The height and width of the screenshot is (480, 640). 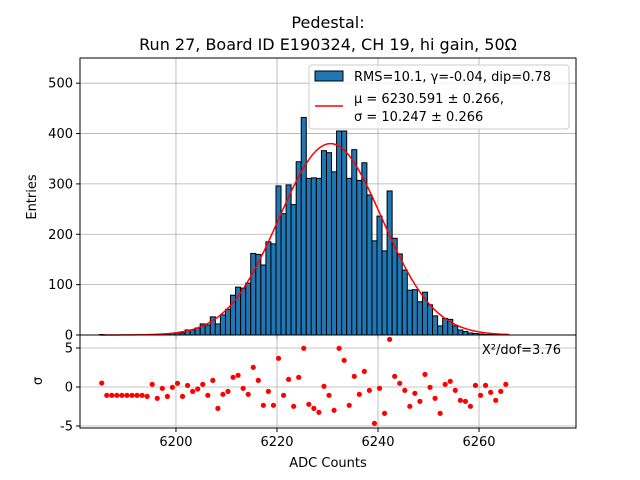 I want to click on residual-y-tick-label: 0, so click(x=69, y=387).